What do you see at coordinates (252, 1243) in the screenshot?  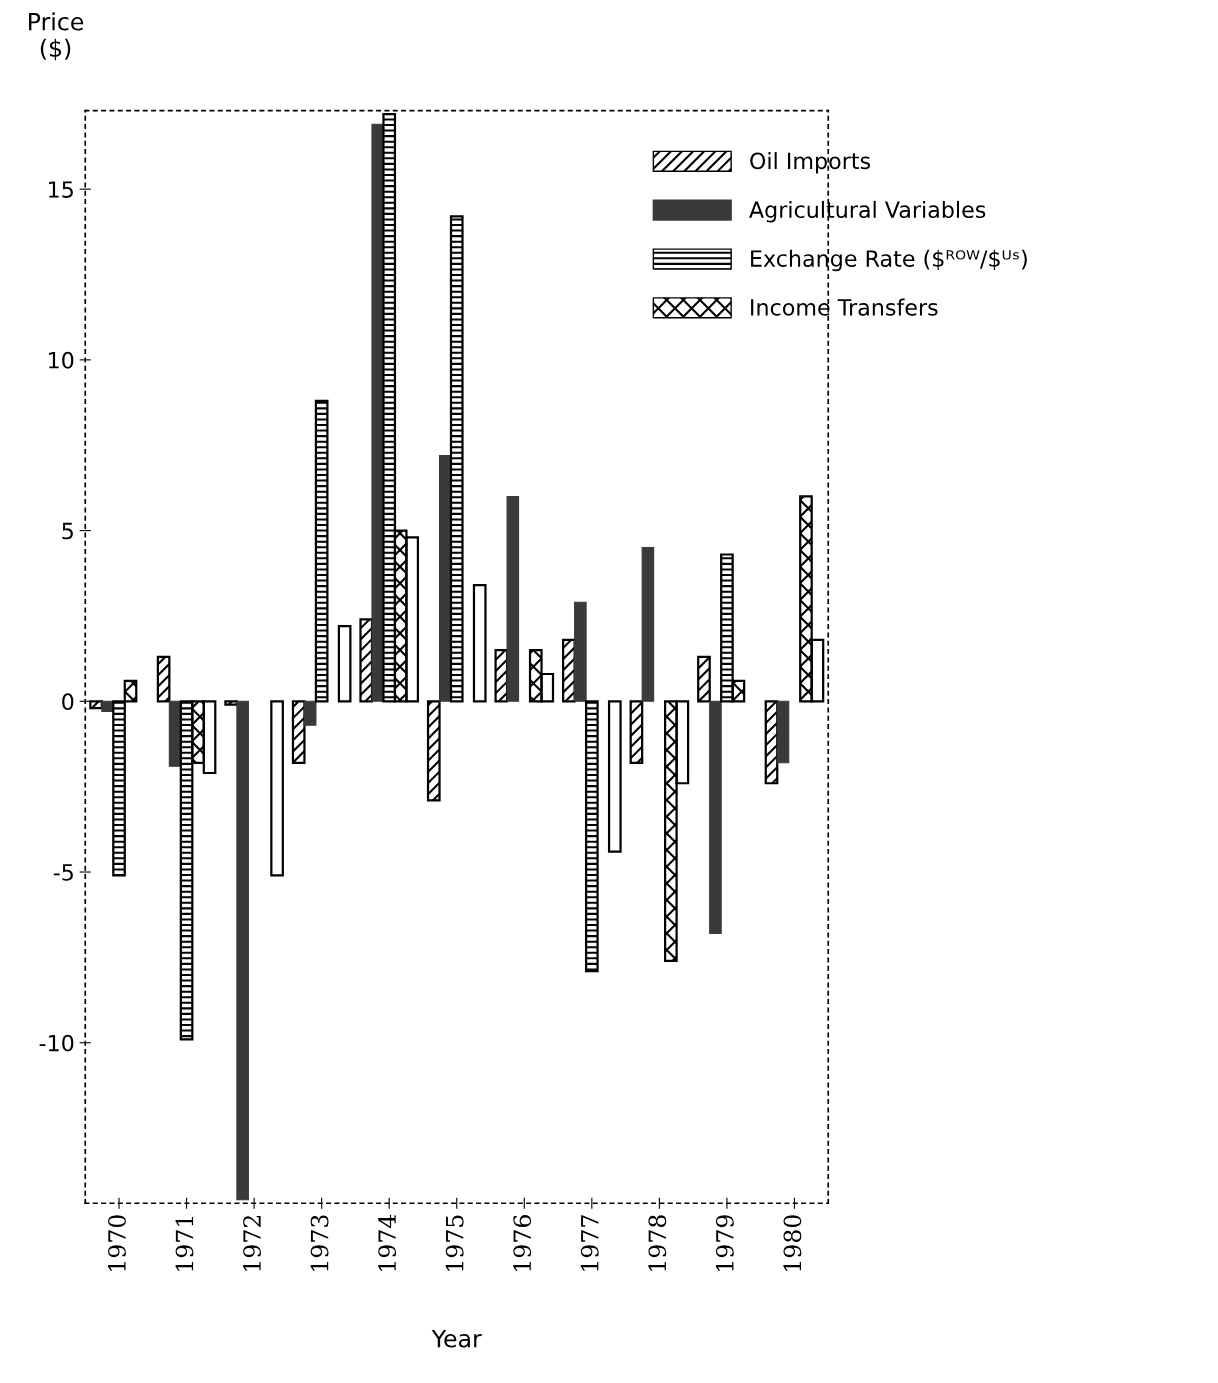 I see `x-tick-label: 1972` at bounding box center [252, 1243].